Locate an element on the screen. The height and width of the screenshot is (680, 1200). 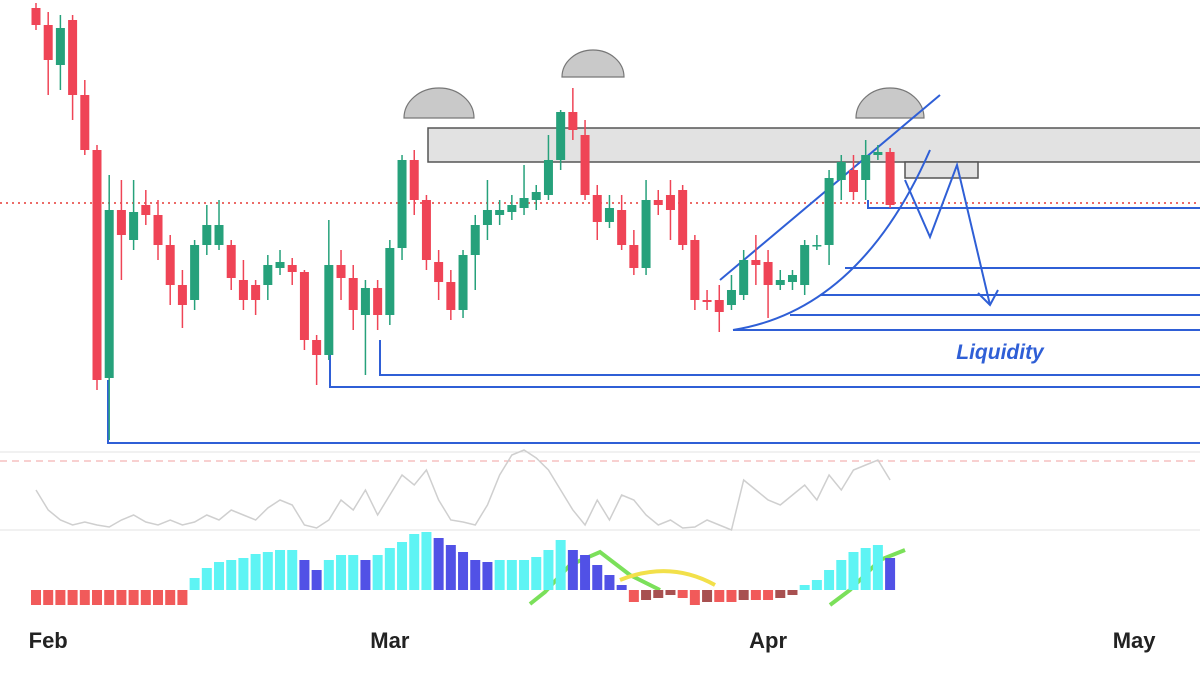
x-tick-label: Mar is located at coordinates (390, 640).